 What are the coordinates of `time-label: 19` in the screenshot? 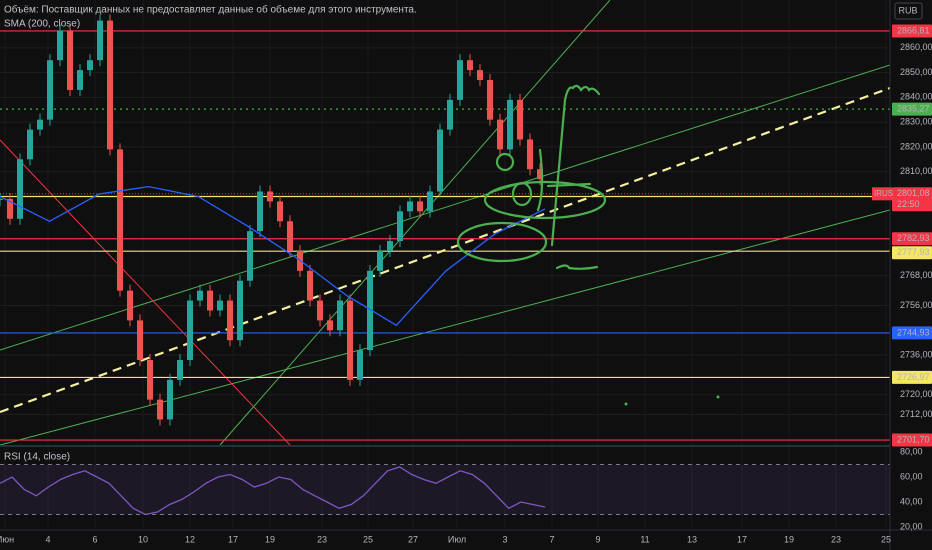 It's located at (270, 539).